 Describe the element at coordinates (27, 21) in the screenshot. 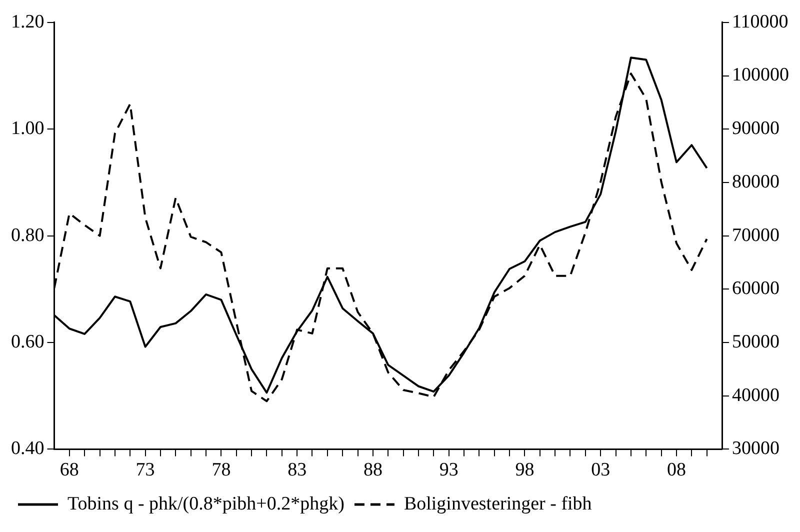

I see `y-tick-label: 1.20` at that location.